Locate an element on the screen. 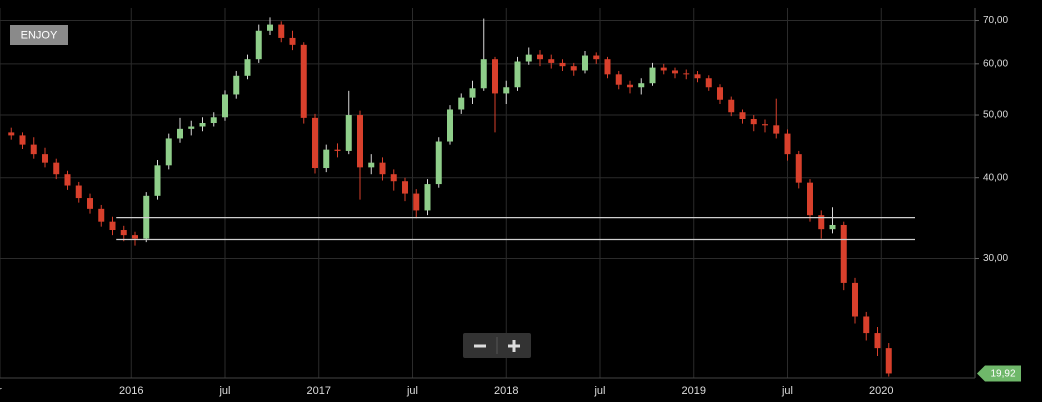 The image size is (1042, 402). zoom-in-v is located at coordinates (514, 346).